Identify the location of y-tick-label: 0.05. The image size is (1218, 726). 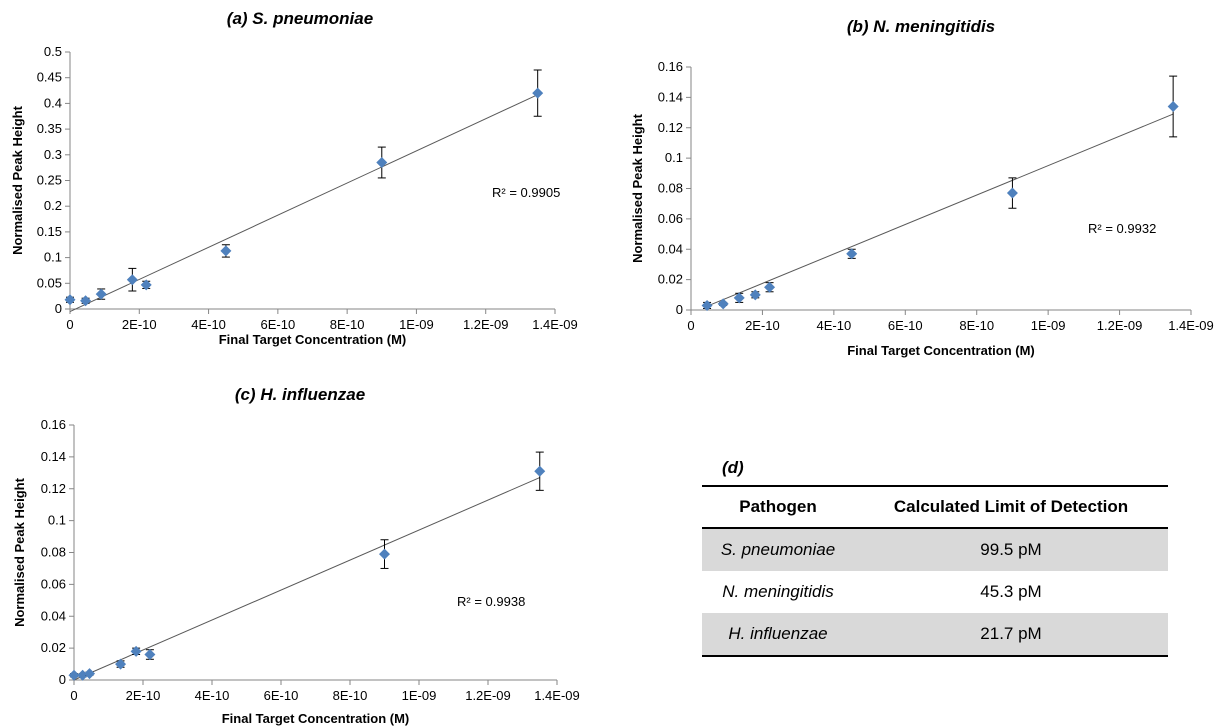
(49, 282).